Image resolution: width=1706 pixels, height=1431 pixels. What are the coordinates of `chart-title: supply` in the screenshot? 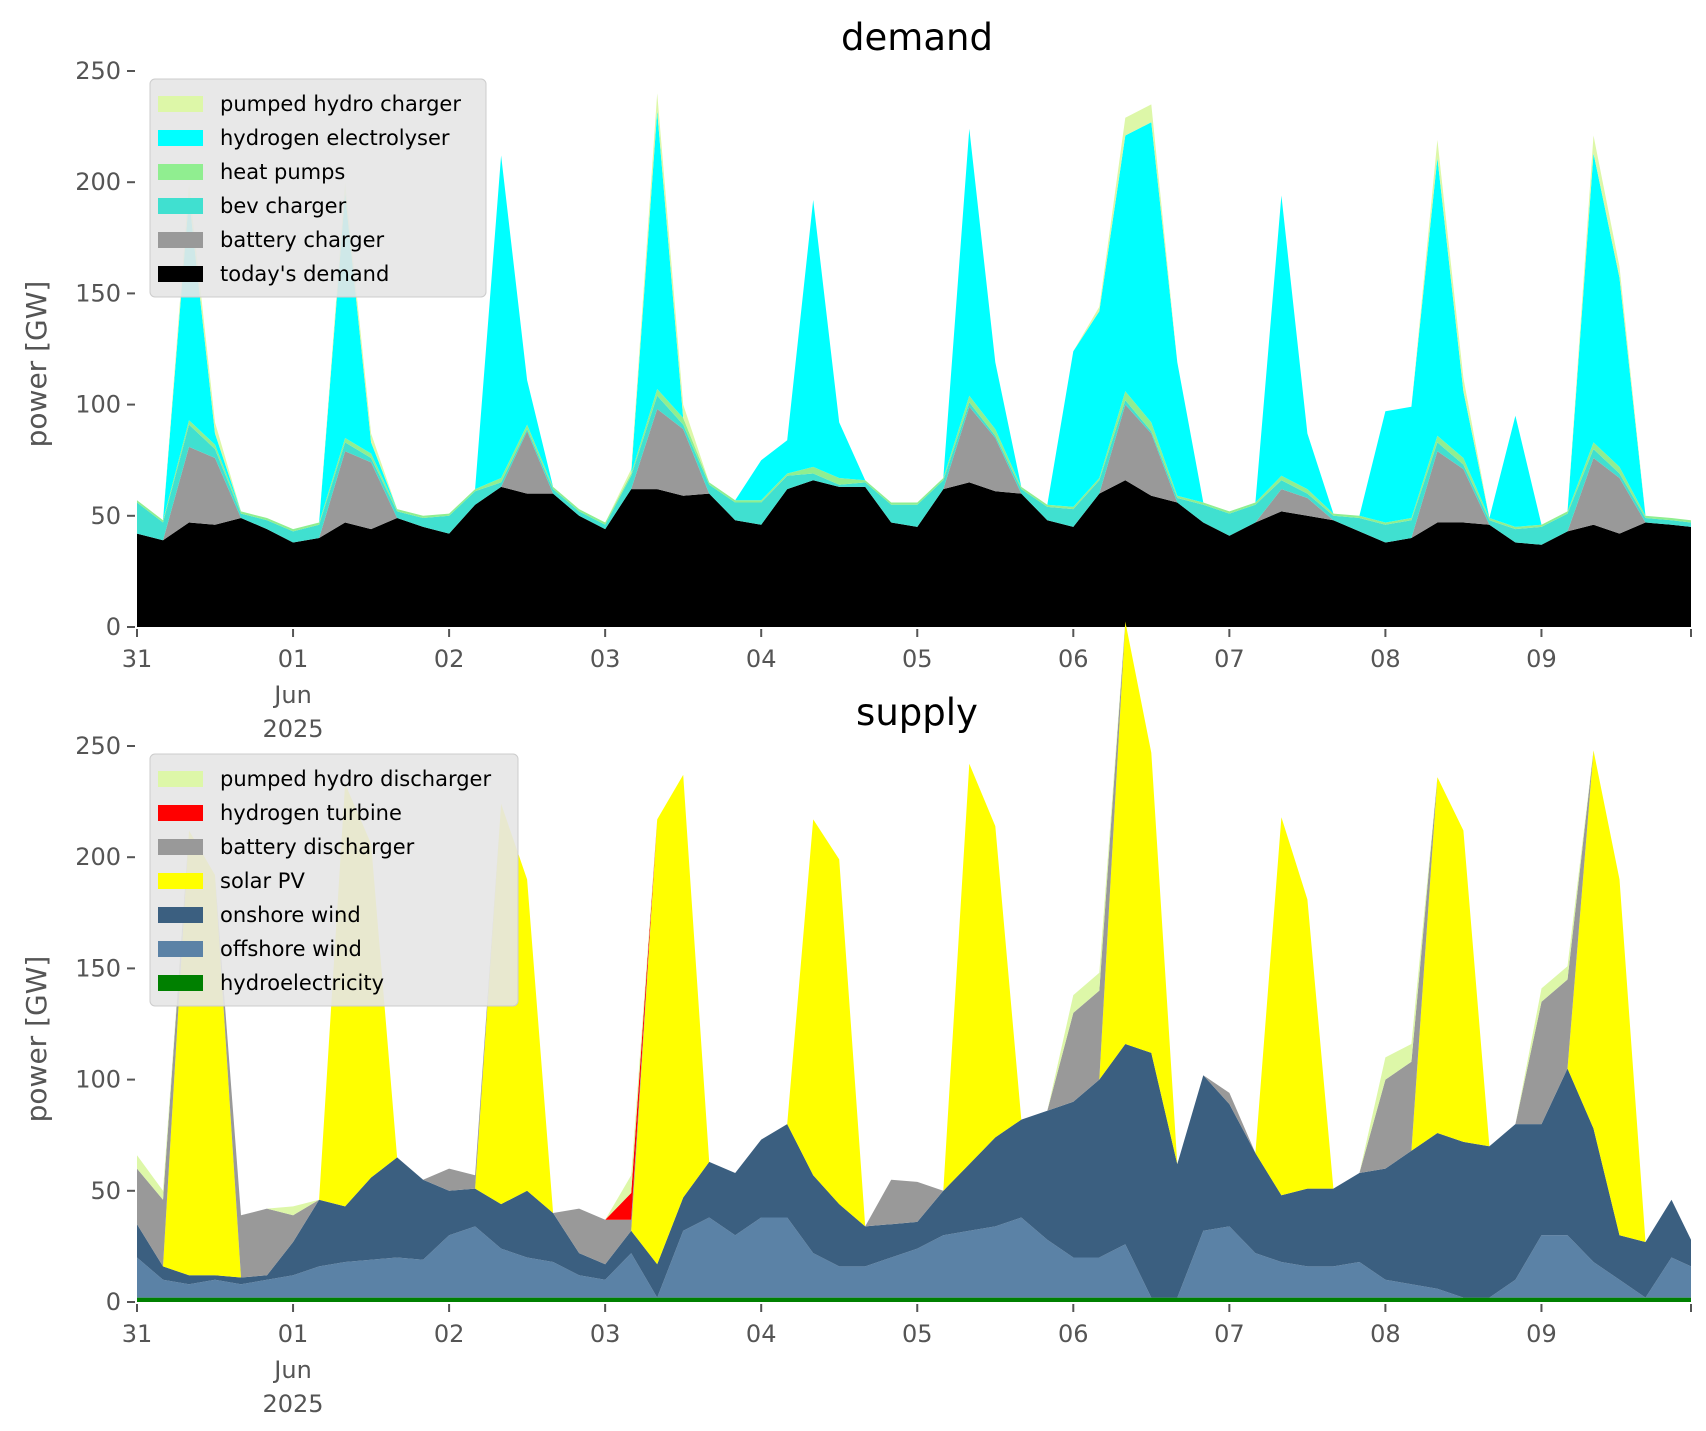 It's located at (917, 712).